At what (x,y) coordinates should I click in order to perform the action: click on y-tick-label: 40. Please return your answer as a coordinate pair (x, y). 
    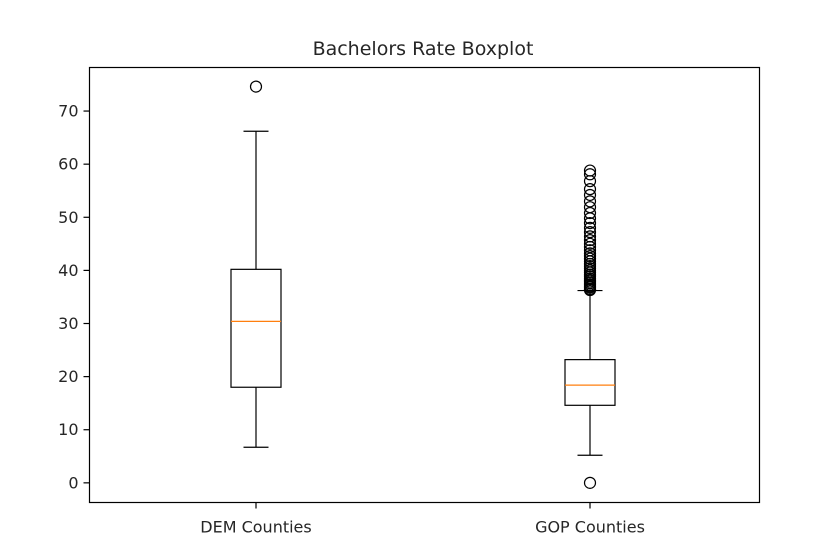
    Looking at the image, I should click on (68, 270).